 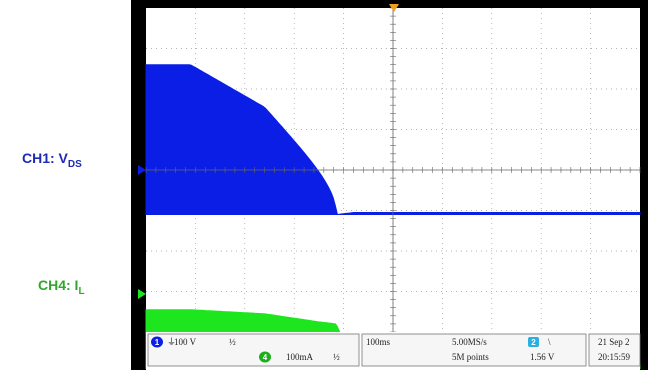 I want to click on ch4-badge-text: 4, so click(x=265, y=357).